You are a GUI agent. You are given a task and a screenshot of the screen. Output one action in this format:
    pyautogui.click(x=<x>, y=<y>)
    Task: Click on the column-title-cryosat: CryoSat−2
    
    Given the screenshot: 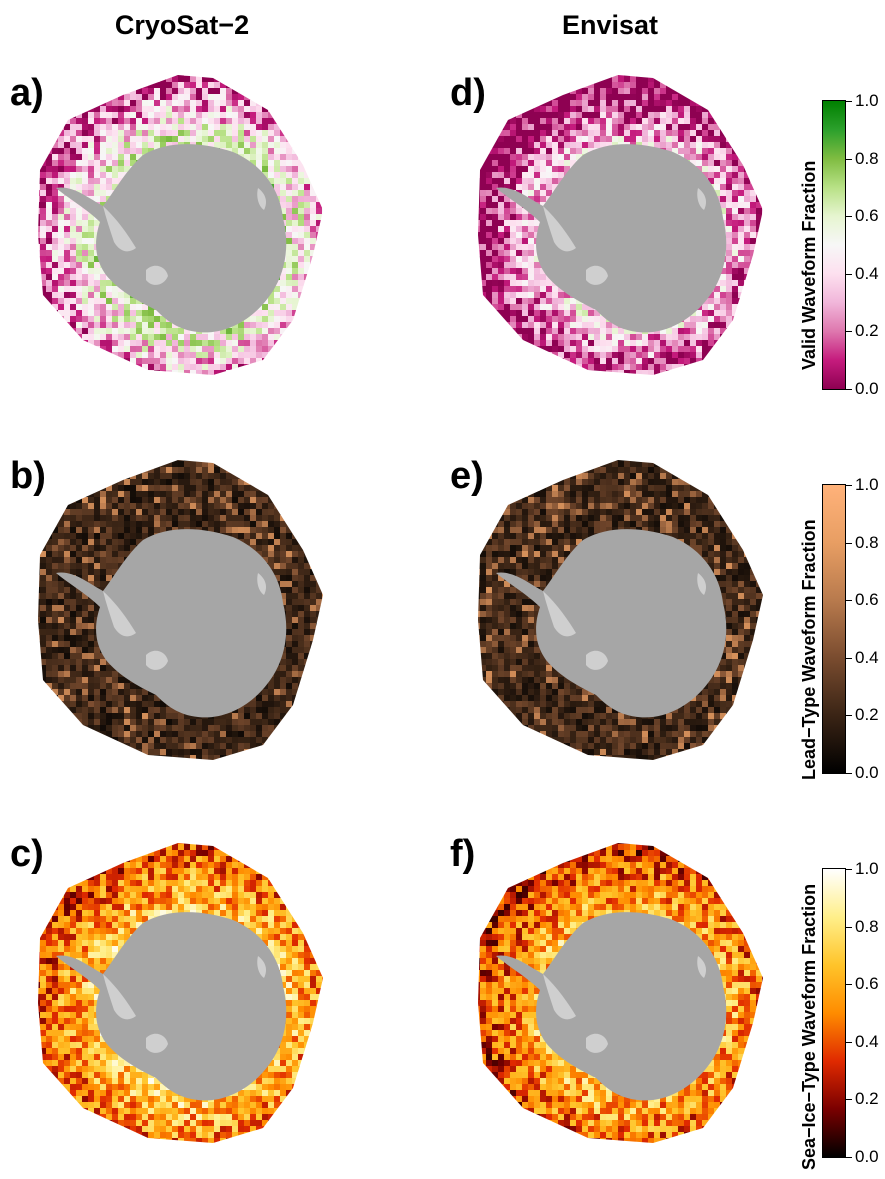 What is the action you would take?
    pyautogui.click(x=182, y=25)
    